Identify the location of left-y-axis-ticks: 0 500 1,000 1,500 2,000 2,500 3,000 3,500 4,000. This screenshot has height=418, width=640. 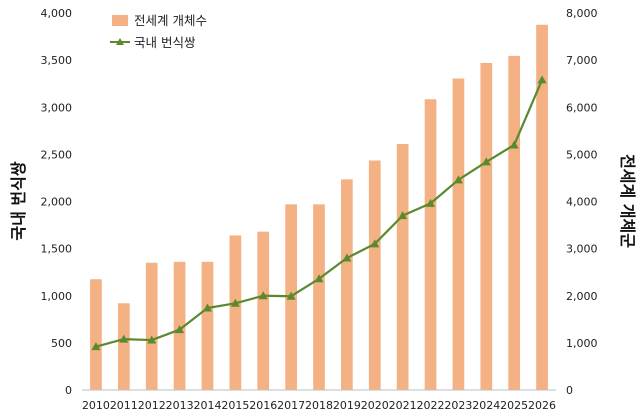
(57, 202).